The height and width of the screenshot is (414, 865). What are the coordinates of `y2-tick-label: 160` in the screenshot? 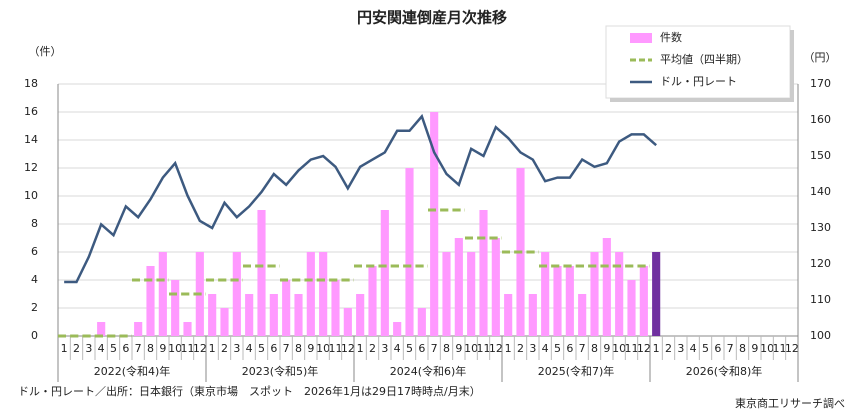 It's located at (820, 119).